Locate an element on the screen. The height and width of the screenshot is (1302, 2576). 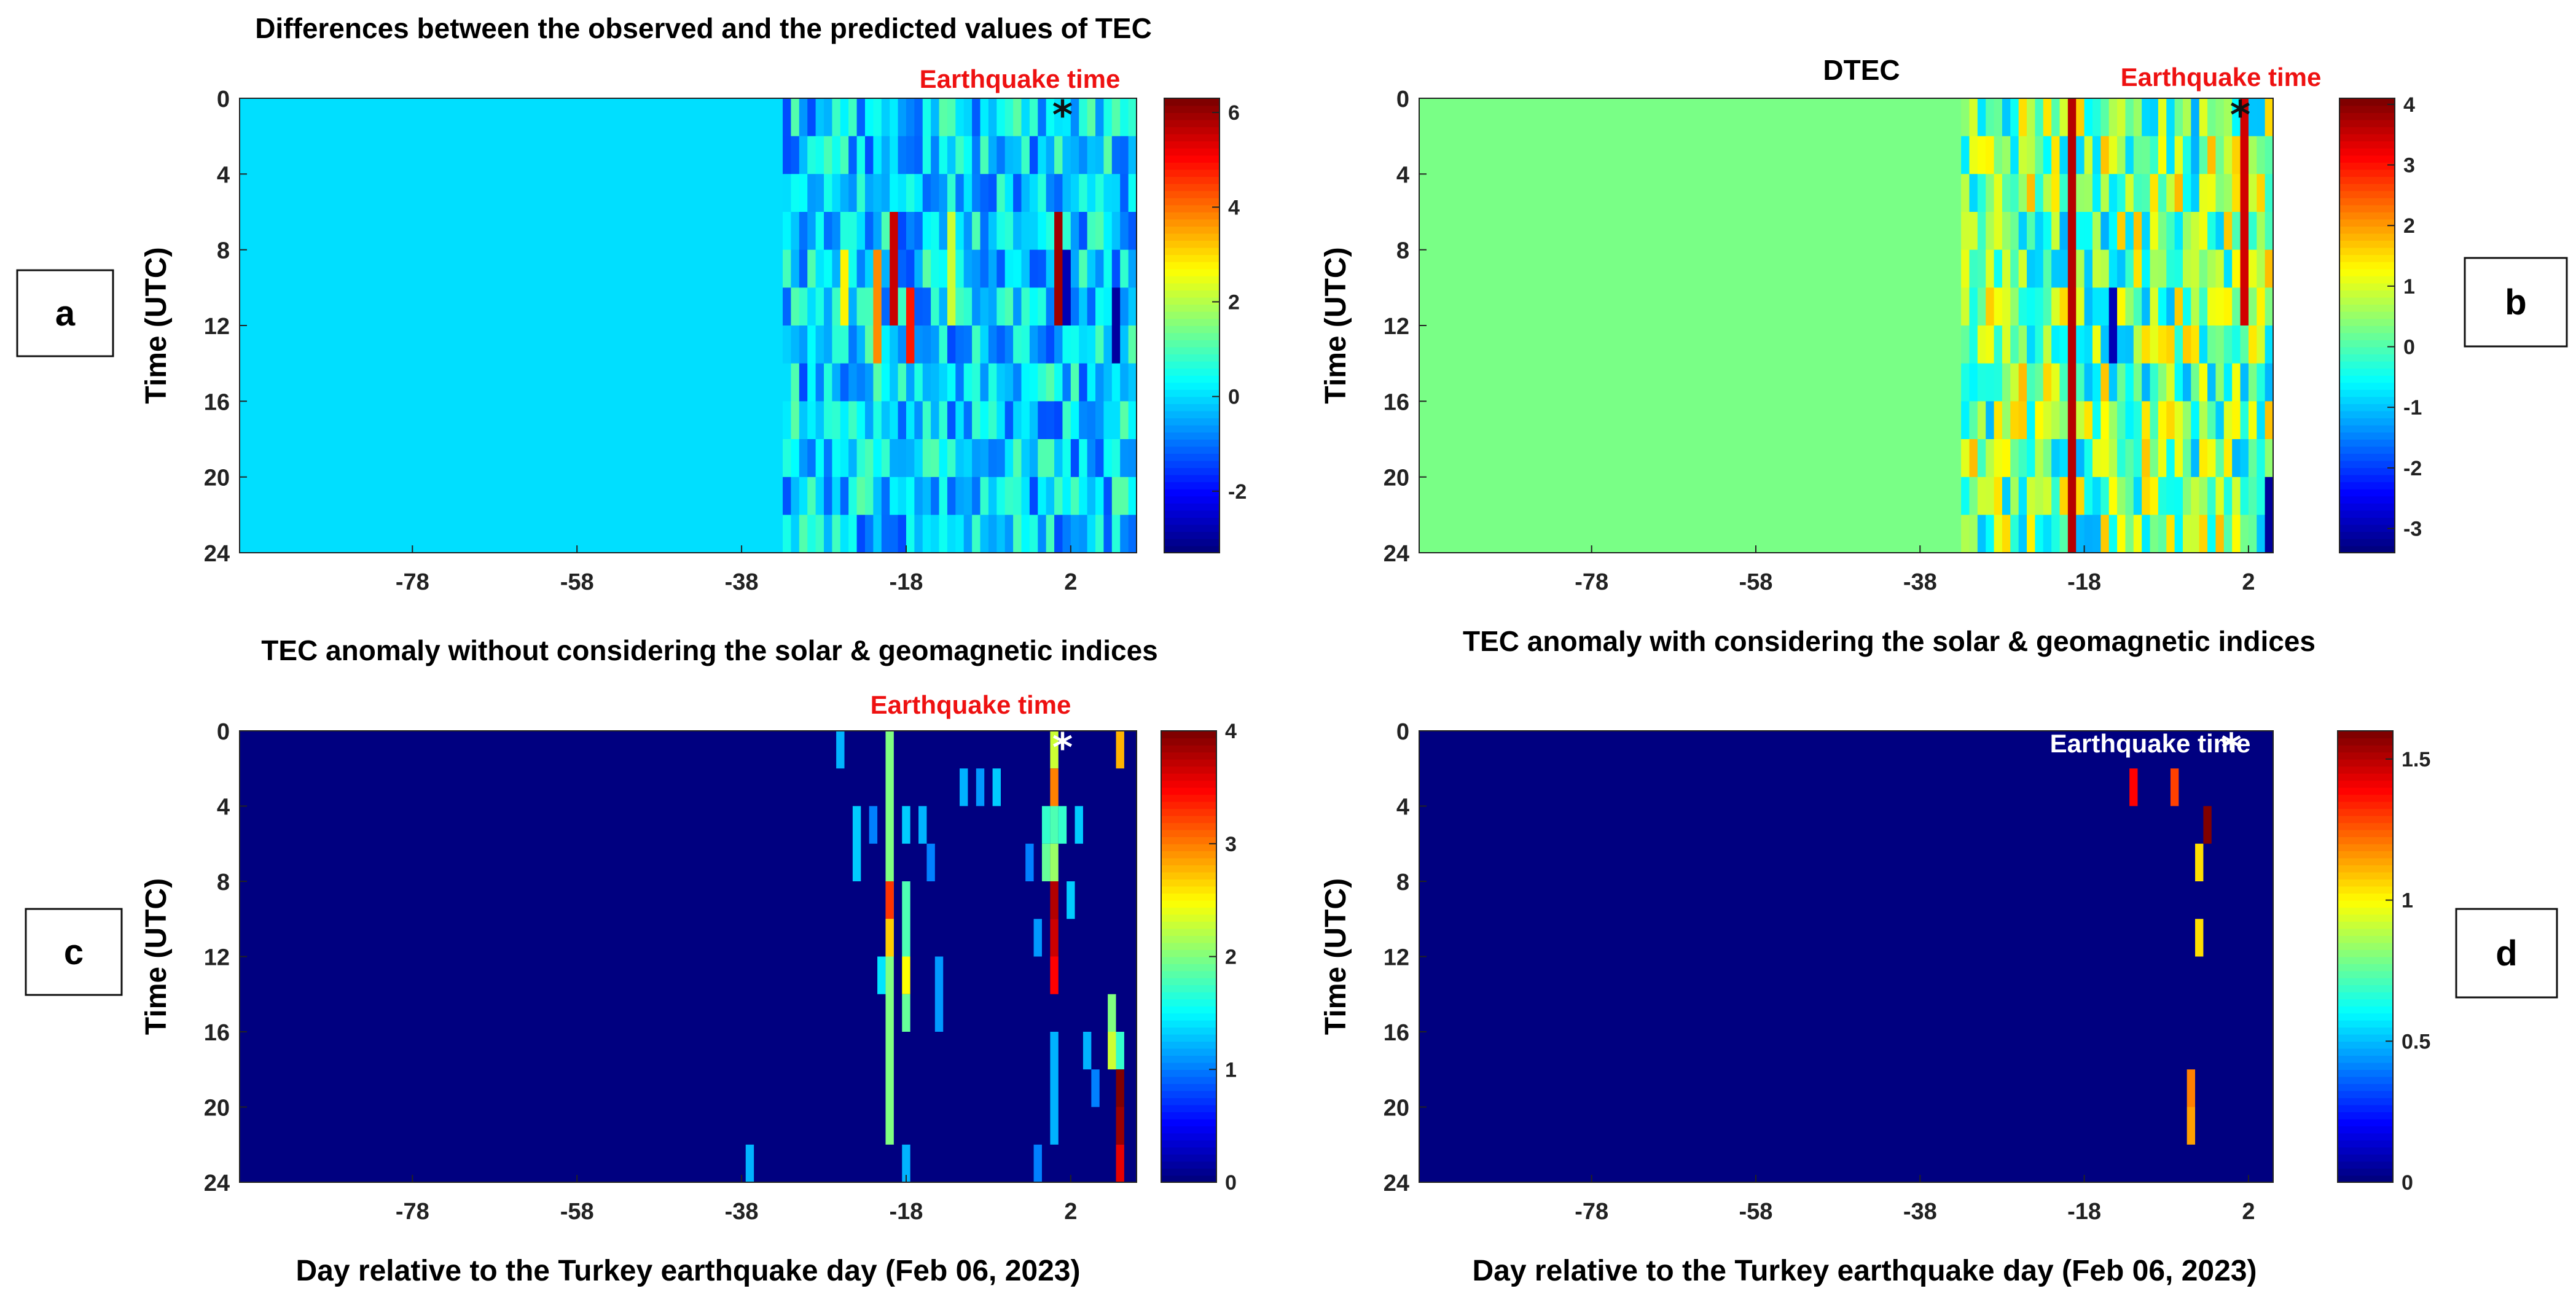
panel-label-b-box: b is located at coordinates (2516, 302).